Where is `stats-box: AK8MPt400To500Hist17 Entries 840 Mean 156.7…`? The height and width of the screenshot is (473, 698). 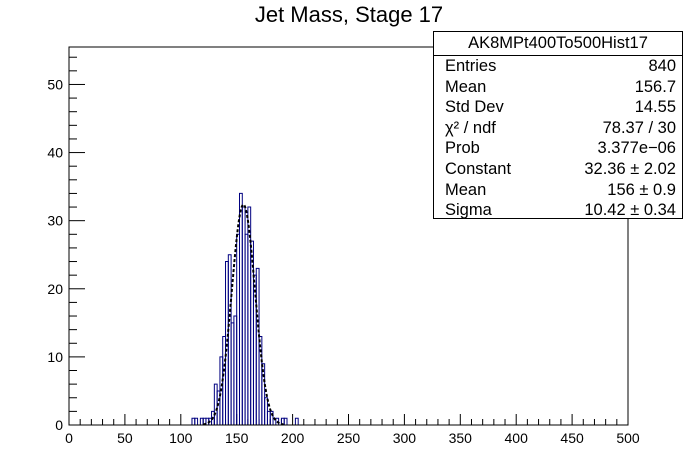 stats-box: AK8MPt400To500Hist17 Entries 840 Mean 156.7… is located at coordinates (558, 125).